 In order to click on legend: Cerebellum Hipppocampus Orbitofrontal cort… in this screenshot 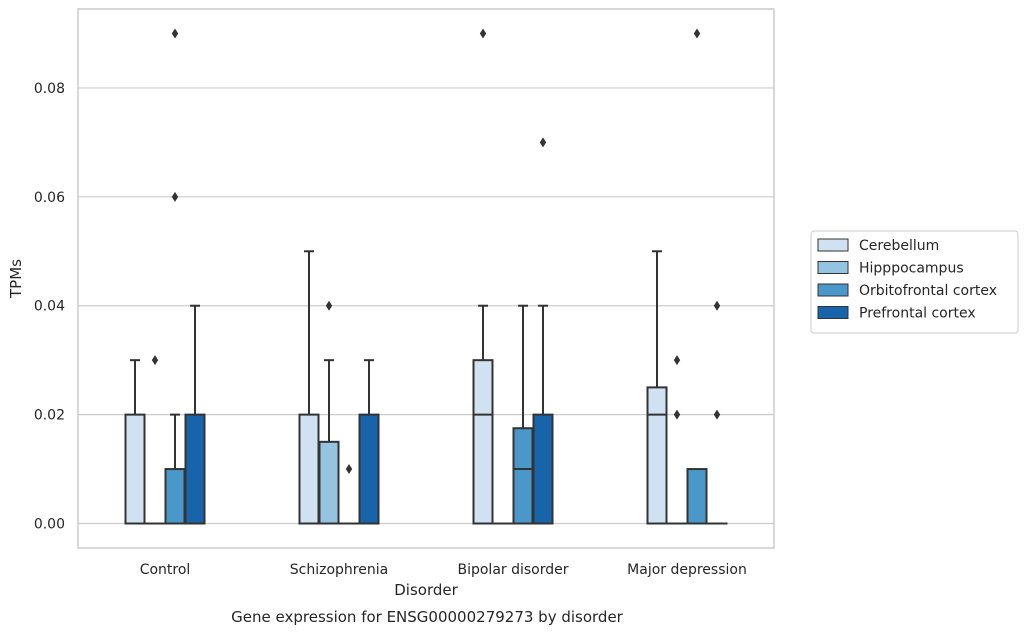, I will do `click(914, 282)`.